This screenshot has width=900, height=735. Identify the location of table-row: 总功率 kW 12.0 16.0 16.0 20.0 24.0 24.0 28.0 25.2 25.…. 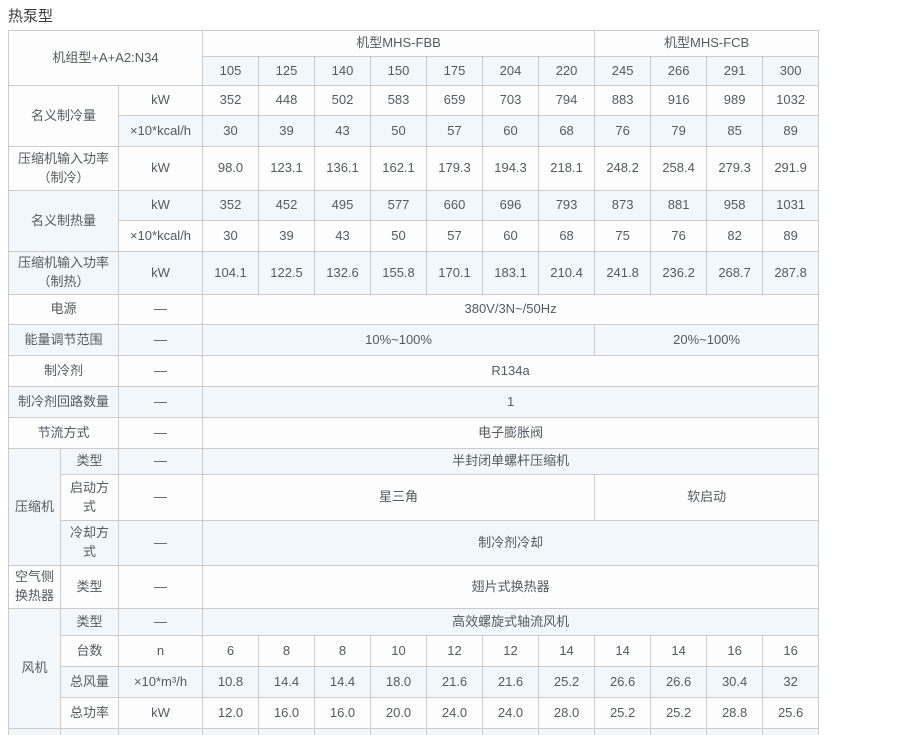
(414, 713).